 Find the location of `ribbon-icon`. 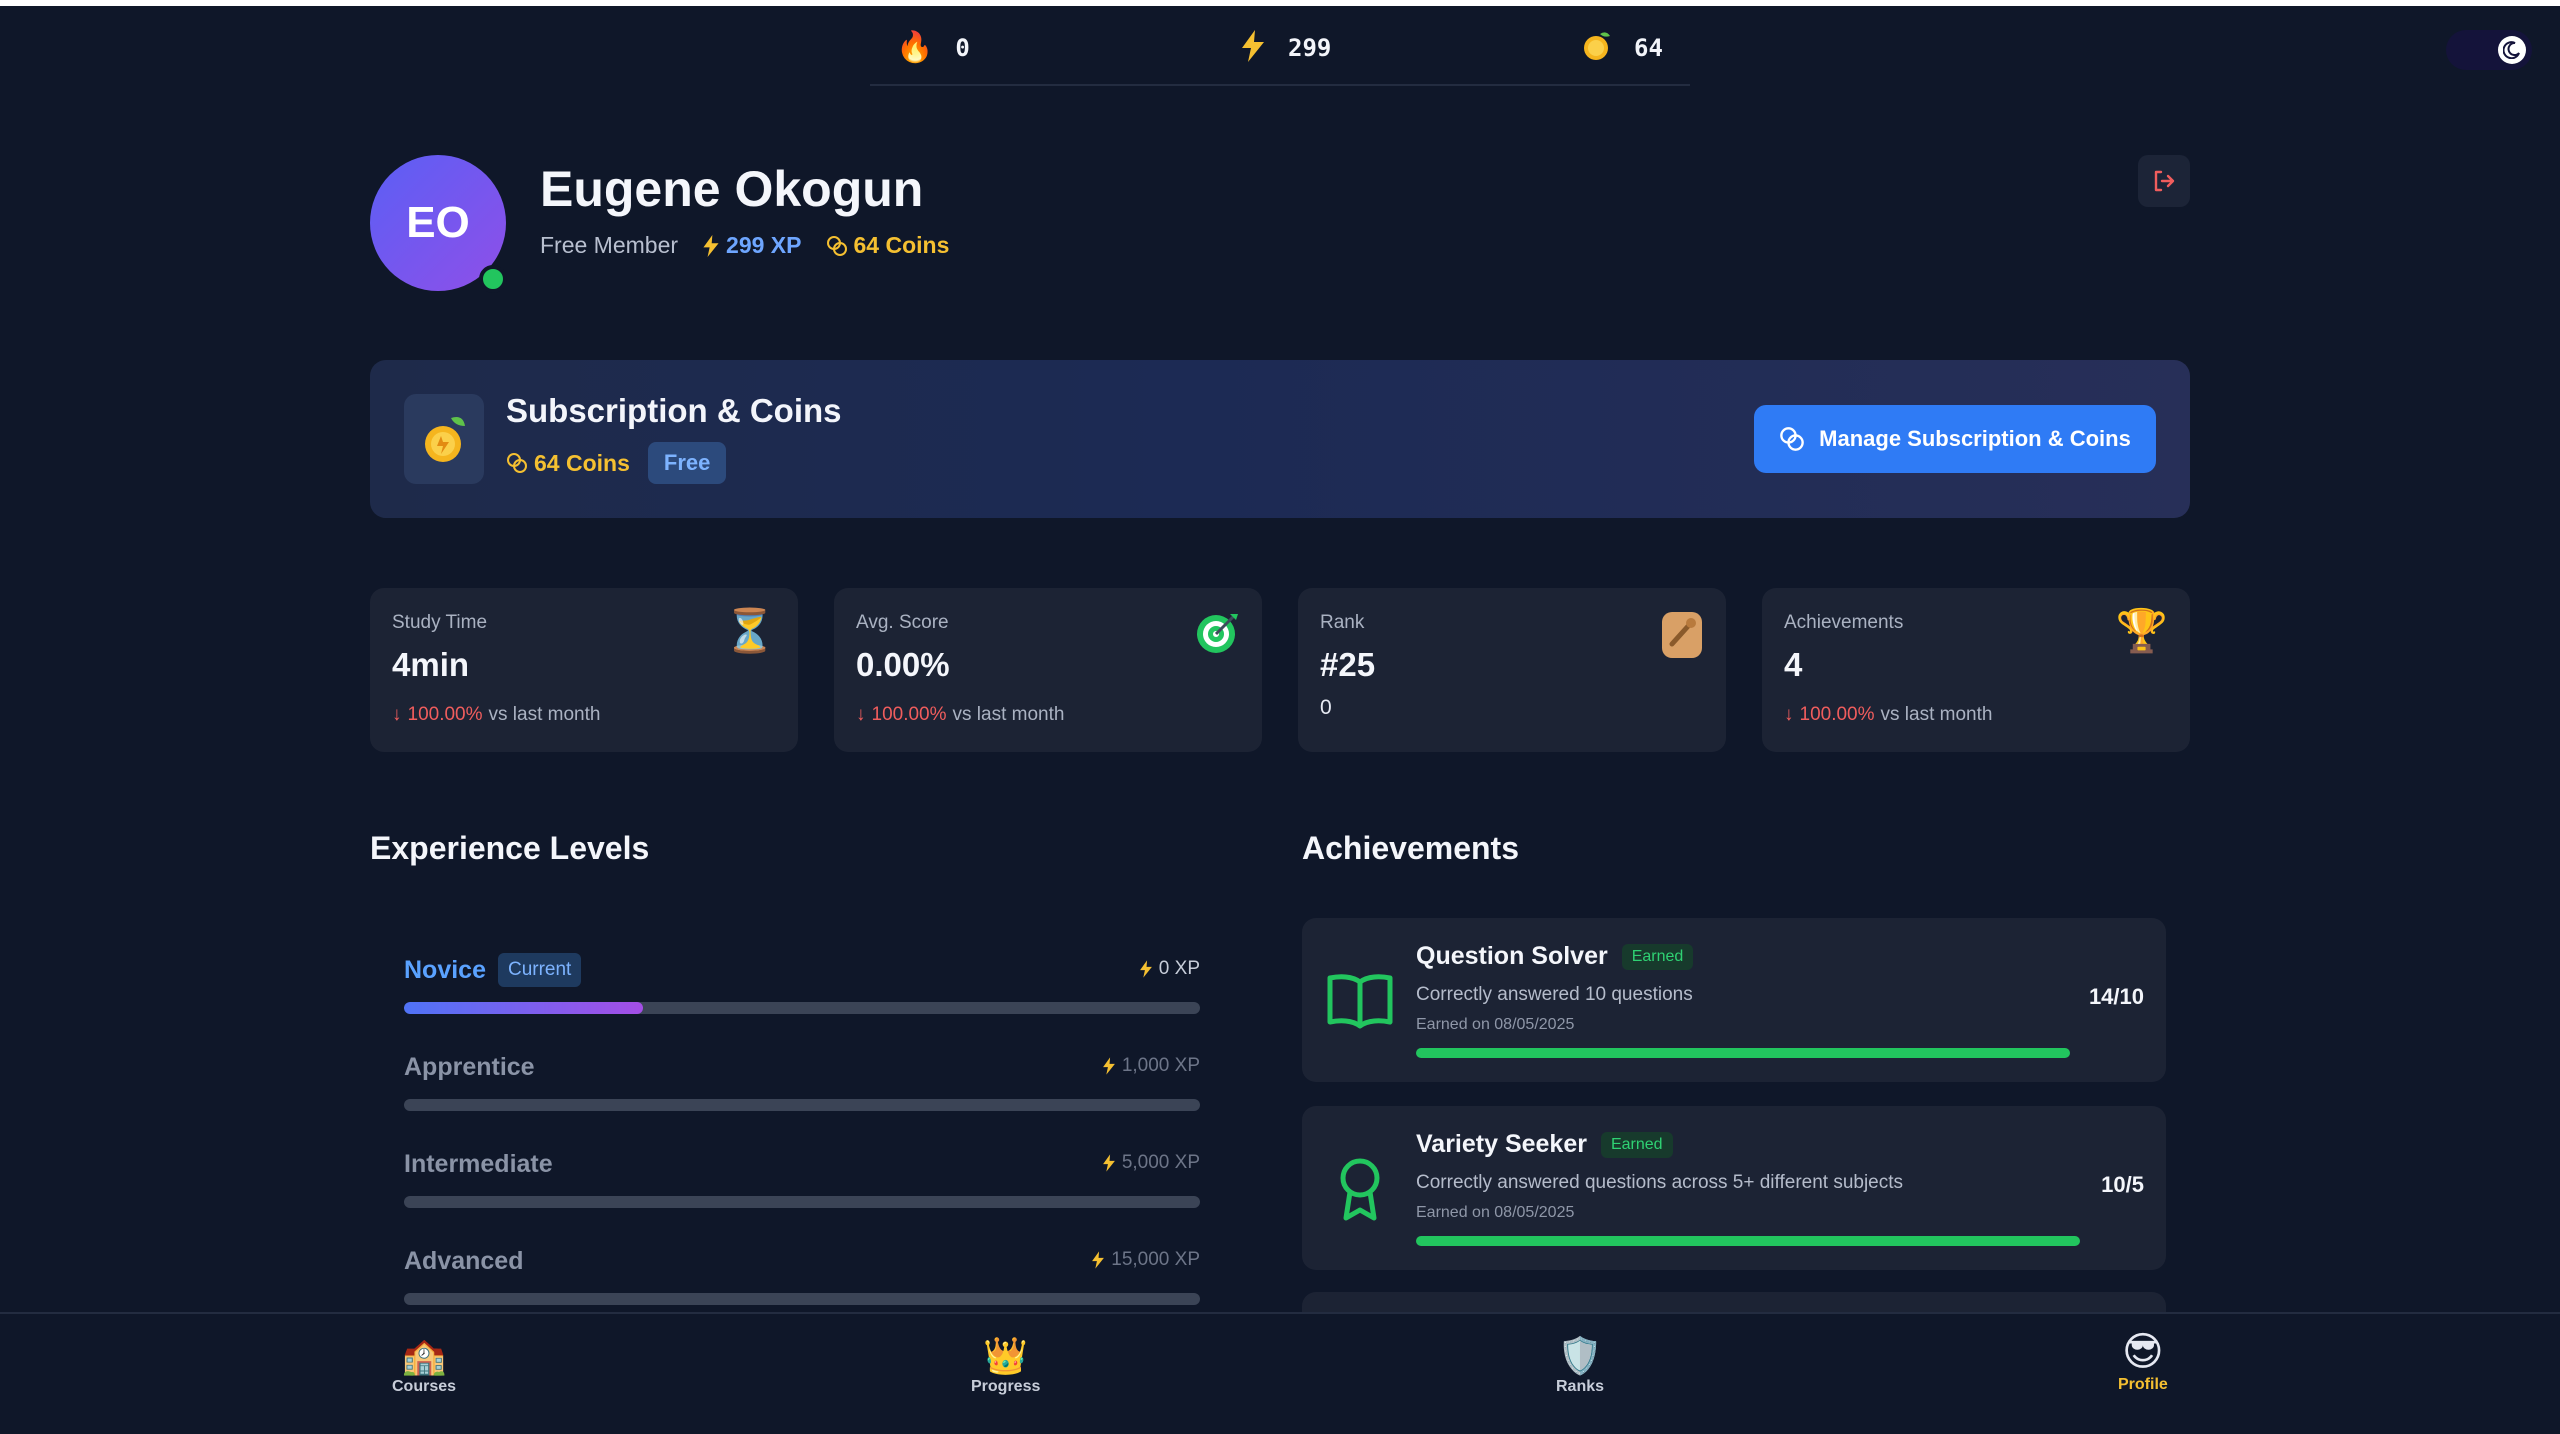

ribbon-icon is located at coordinates (1360, 1188).